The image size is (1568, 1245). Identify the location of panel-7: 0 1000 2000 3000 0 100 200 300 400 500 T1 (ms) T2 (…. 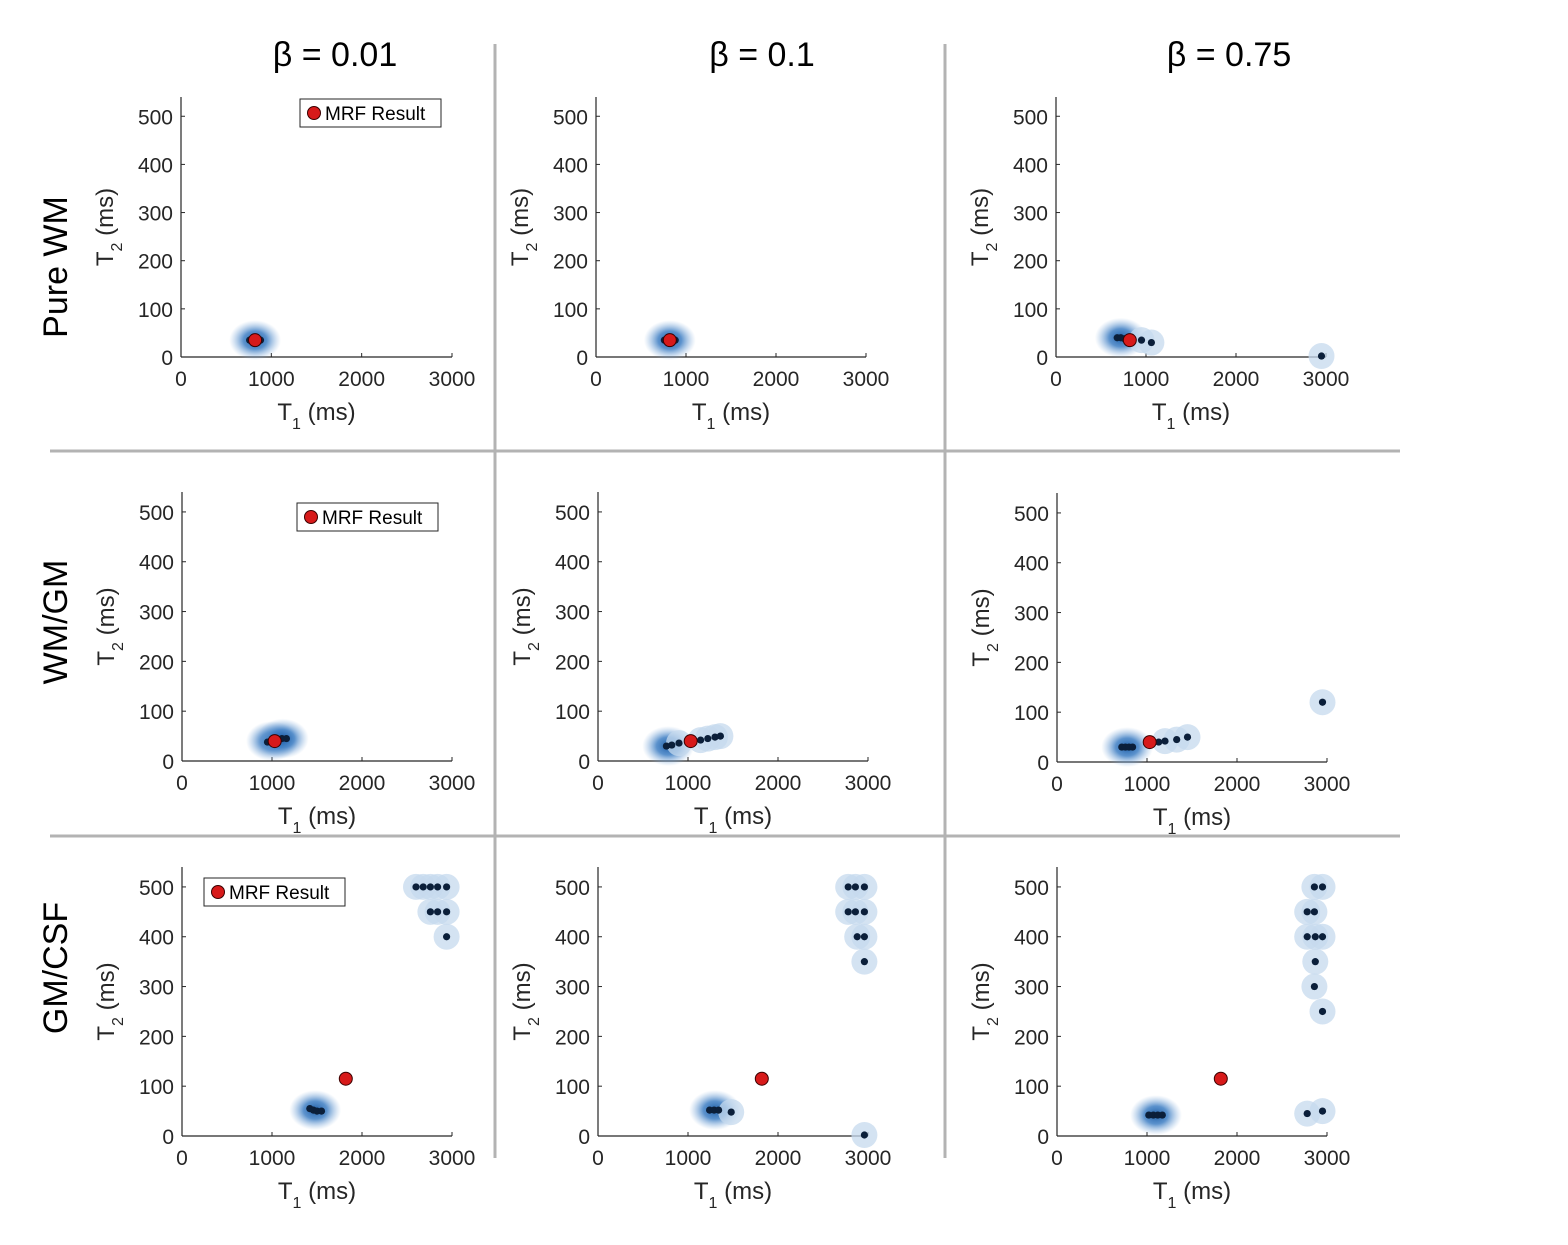
(284, 1039).